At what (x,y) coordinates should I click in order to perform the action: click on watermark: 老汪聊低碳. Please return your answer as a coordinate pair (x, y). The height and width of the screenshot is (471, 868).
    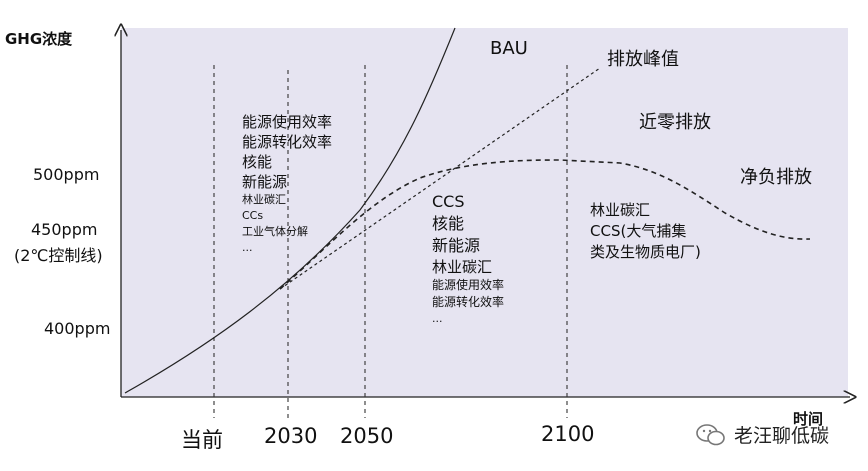
    Looking at the image, I should click on (762, 434).